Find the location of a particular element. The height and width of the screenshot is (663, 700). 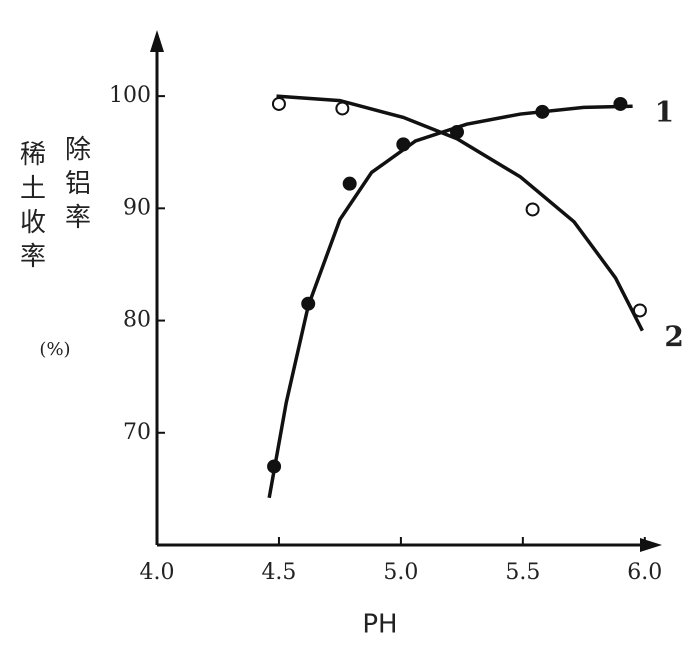

x-axis-arrow is located at coordinates (651, 545).